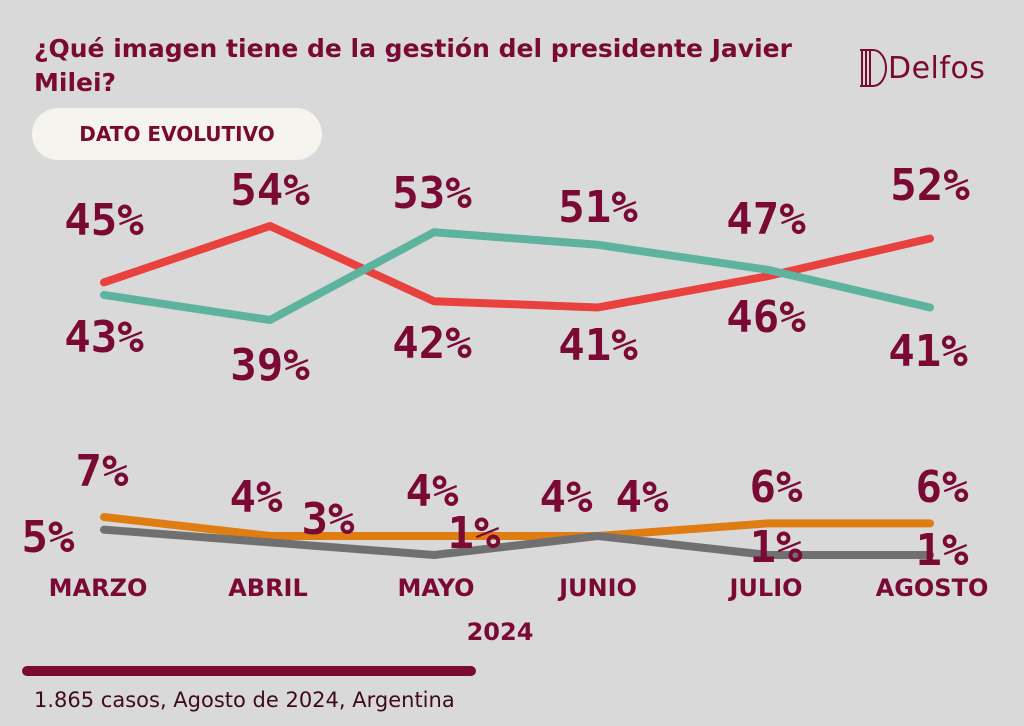  I want to click on data-label-red-line-2: 42%, so click(432, 343).